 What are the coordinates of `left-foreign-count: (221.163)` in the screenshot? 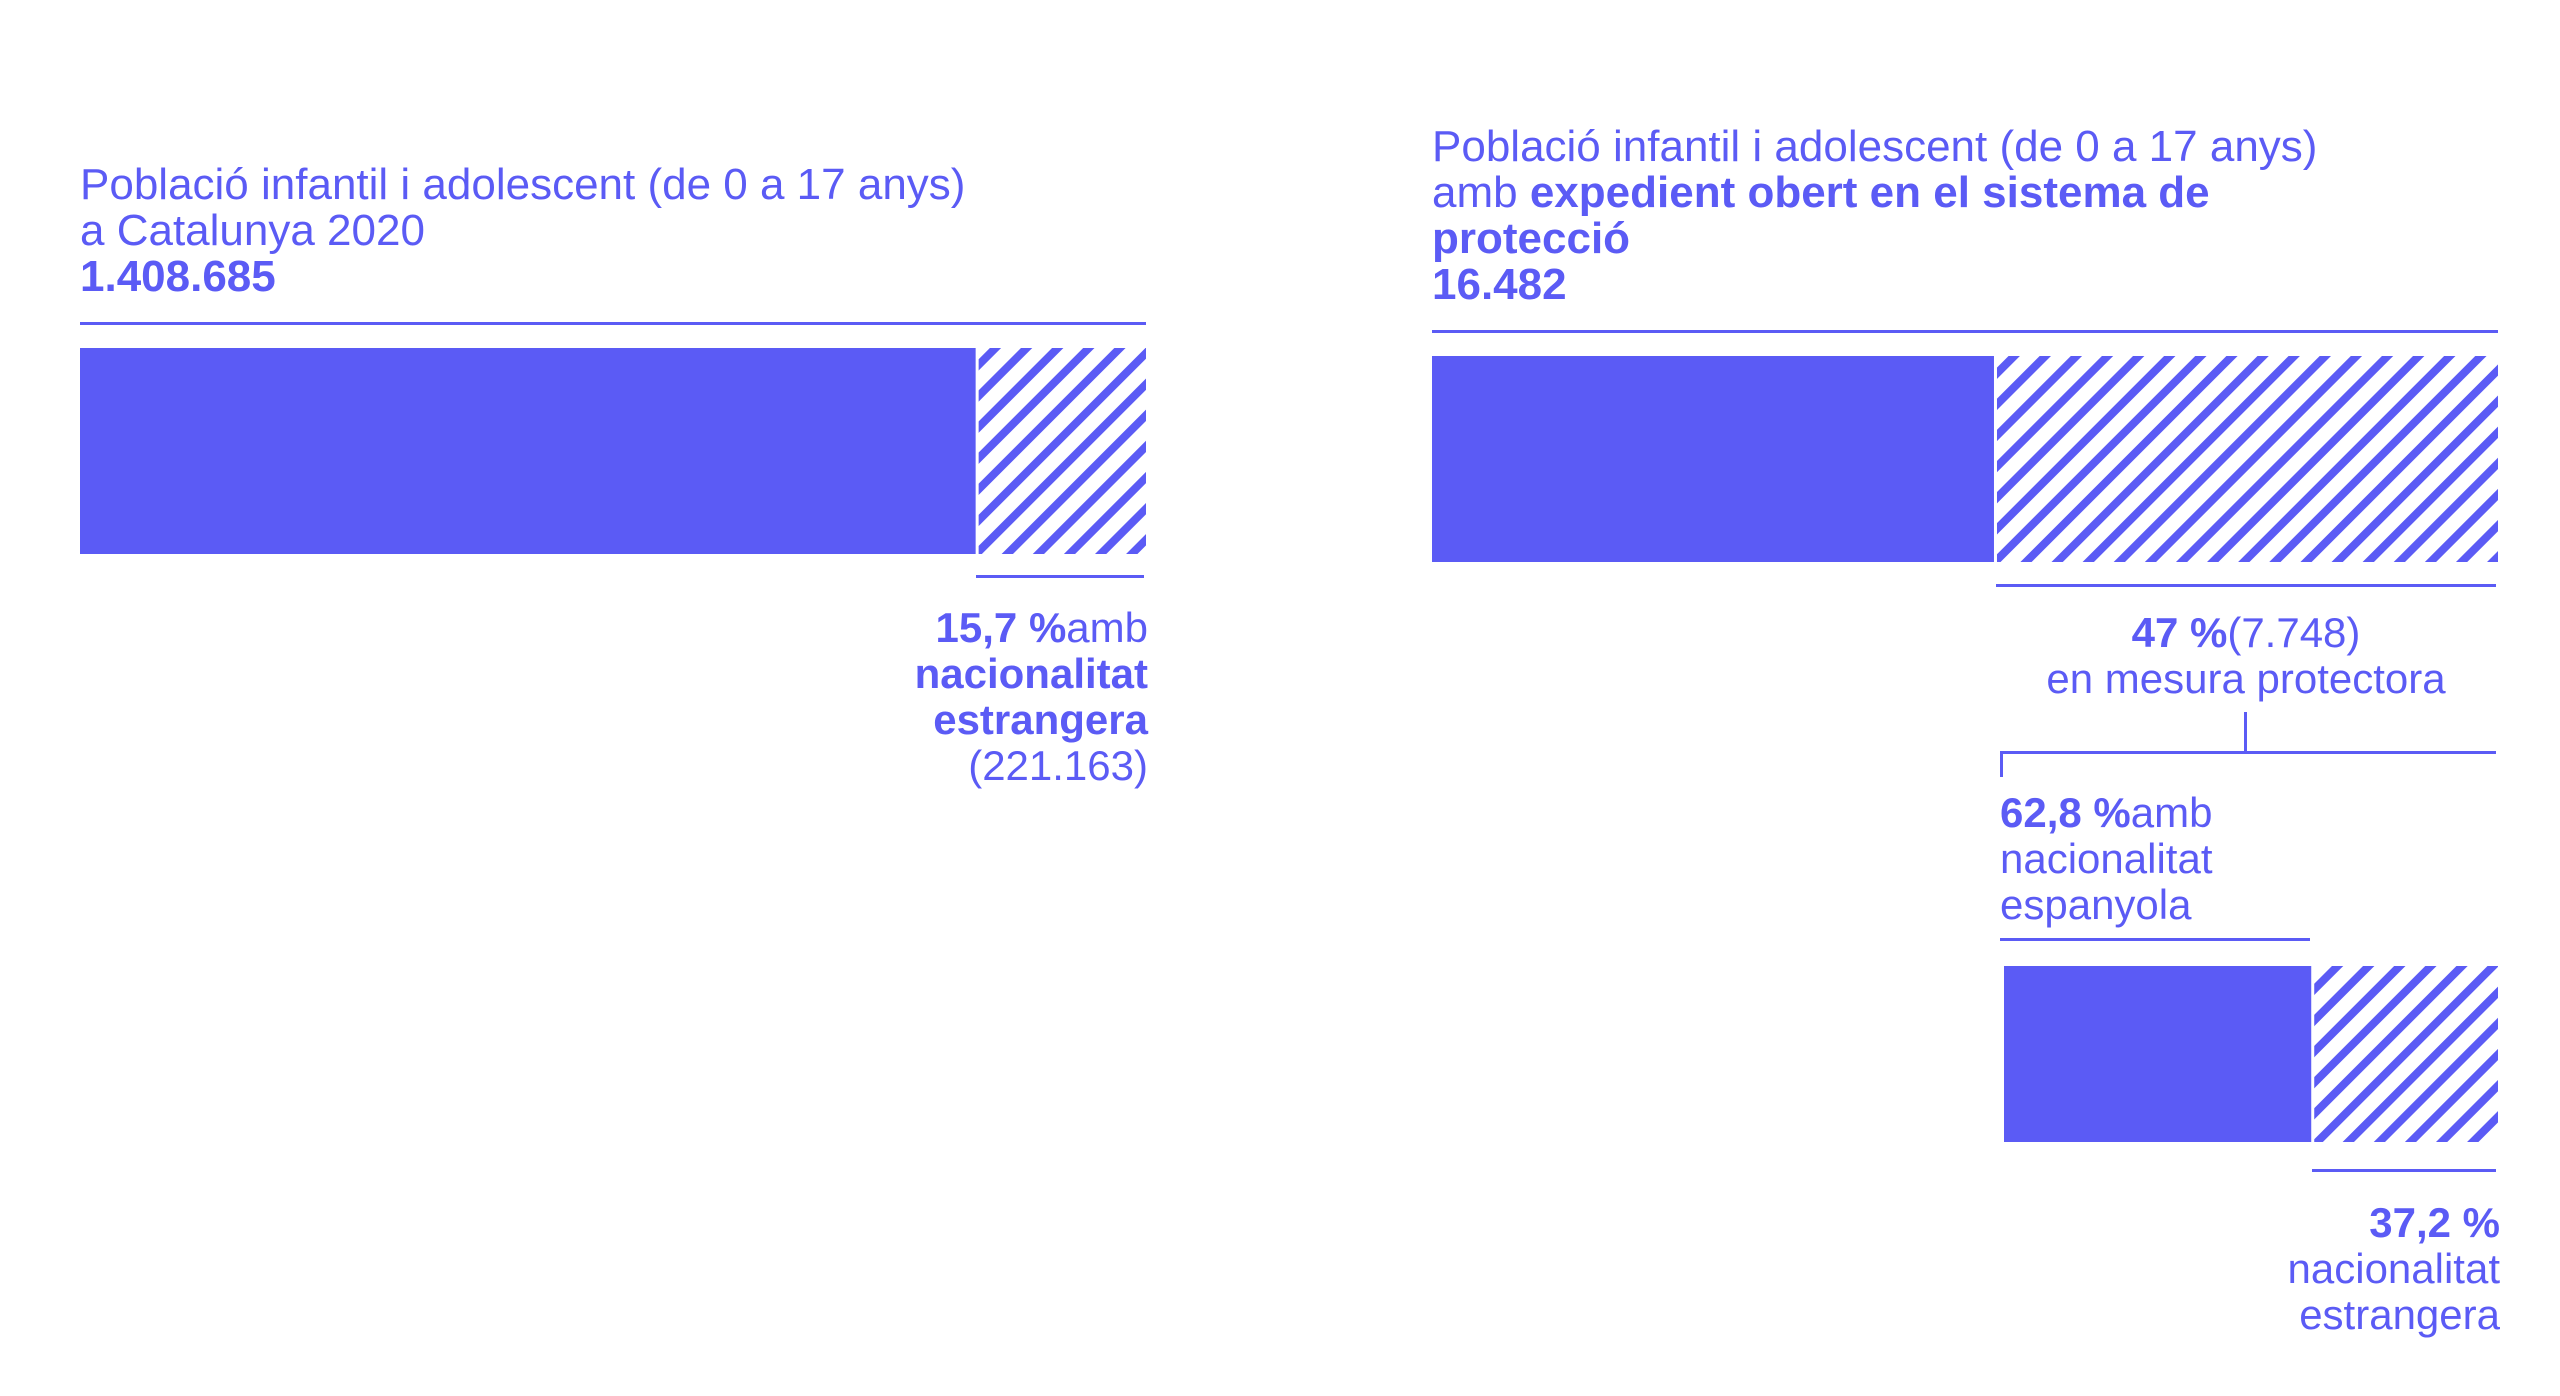 It's located at (1058, 765).